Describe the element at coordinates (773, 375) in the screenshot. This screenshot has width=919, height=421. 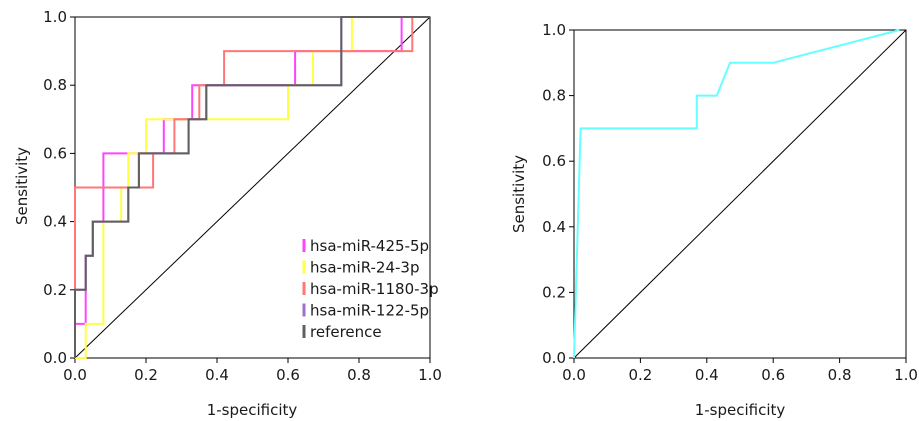
I see `right-x-tick-label: 0.6` at that location.